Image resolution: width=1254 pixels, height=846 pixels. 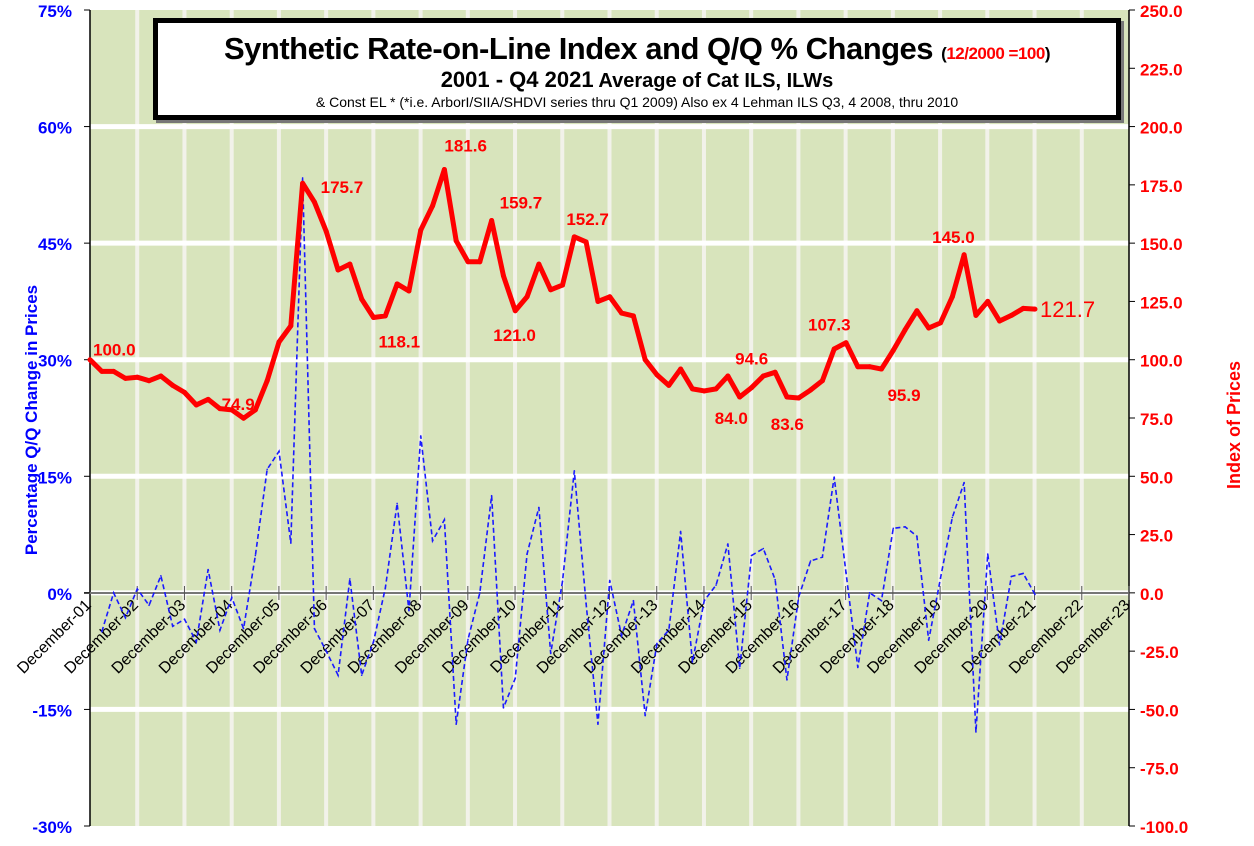 What do you see at coordinates (1067, 309) in the screenshot?
I see `data-label: 121.7` at bounding box center [1067, 309].